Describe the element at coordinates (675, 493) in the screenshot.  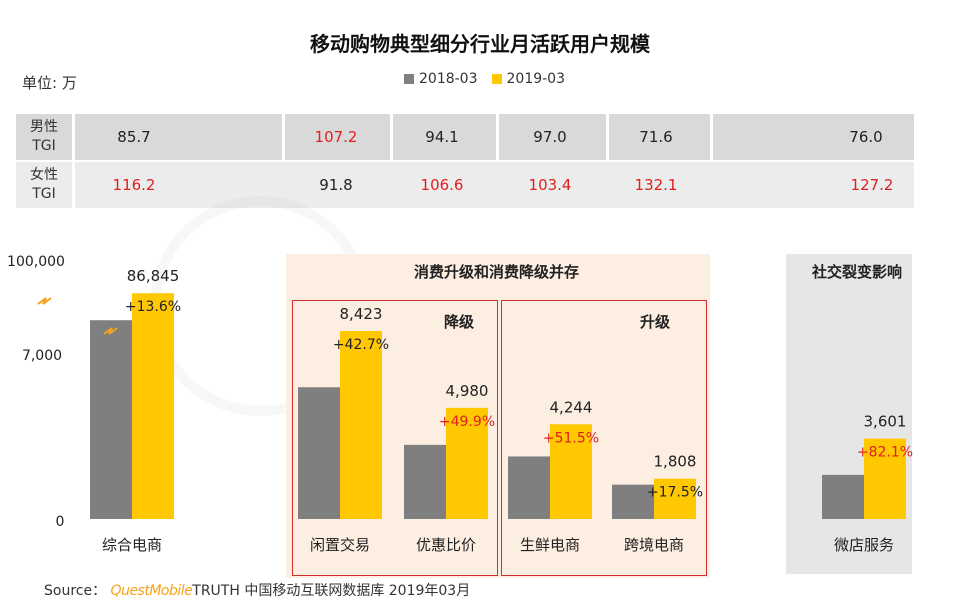
I see `growth-label: +17.5%` at that location.